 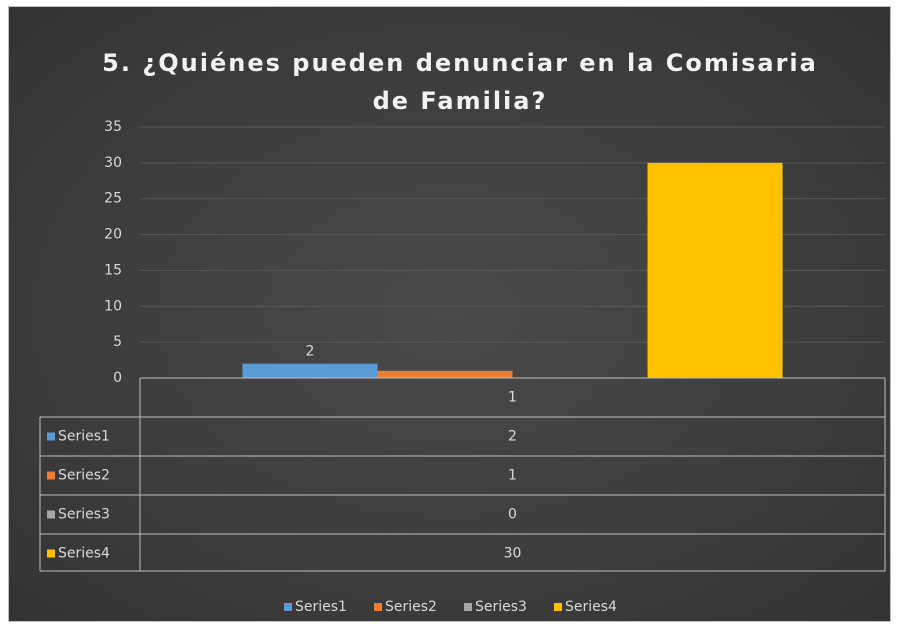 I want to click on legend-label: Series1, so click(x=321, y=607).